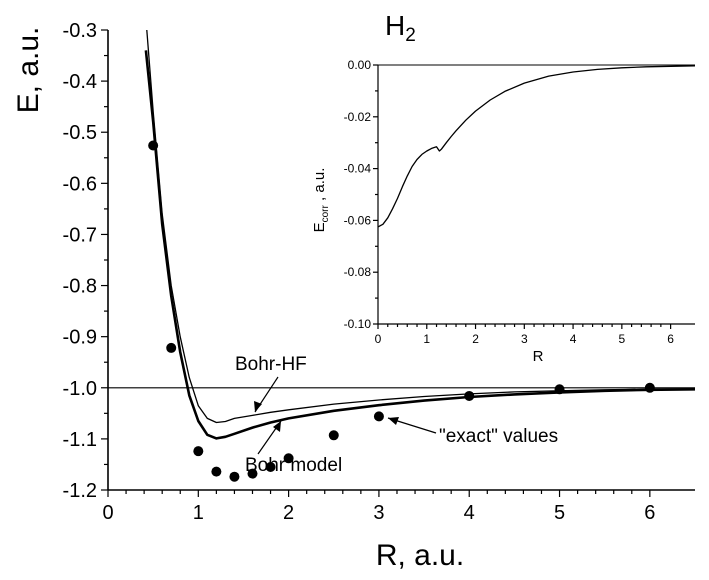 The height and width of the screenshot is (580, 709). What do you see at coordinates (498, 436) in the screenshot?
I see `annotation-exact-values: "exact" values` at bounding box center [498, 436].